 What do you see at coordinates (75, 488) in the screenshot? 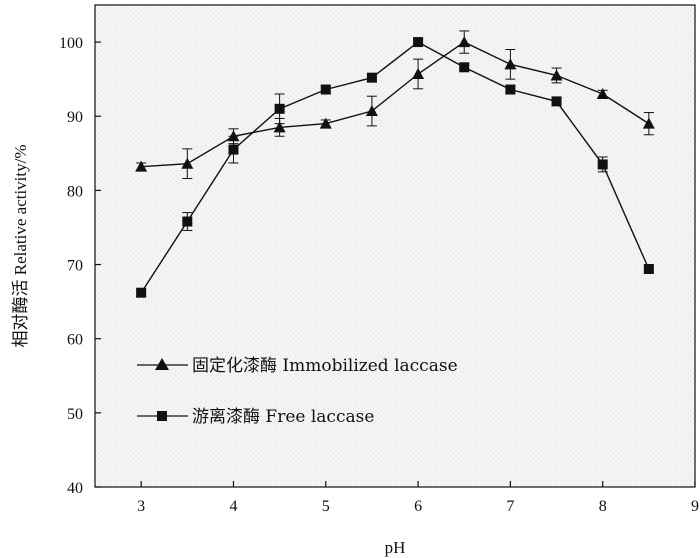
I see `y-tick-label: 40` at bounding box center [75, 488].